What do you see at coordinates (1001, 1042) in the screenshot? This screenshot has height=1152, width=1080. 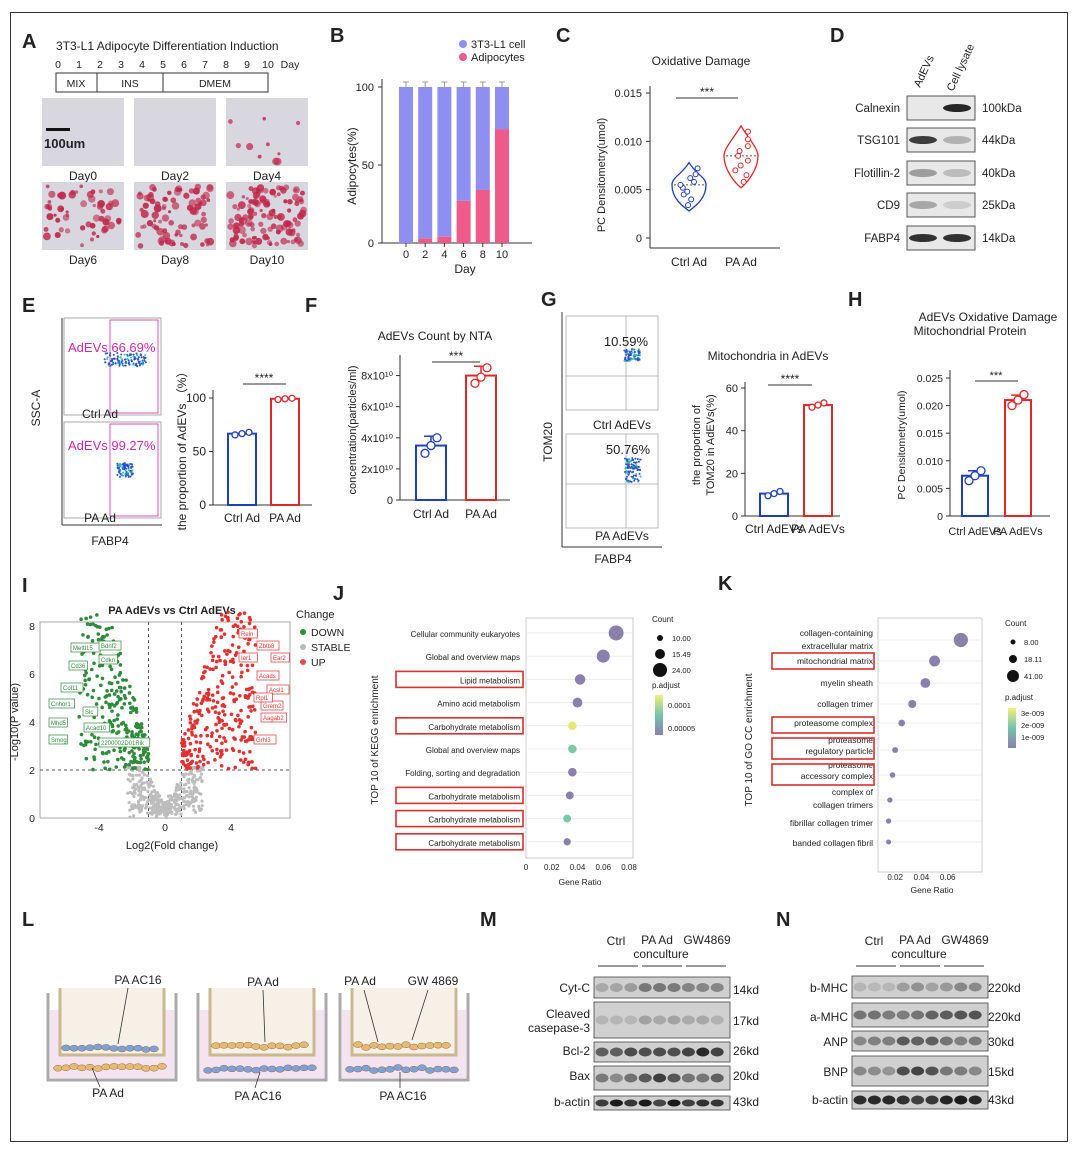 I see `panel-n-kd-label: 30kd` at bounding box center [1001, 1042].